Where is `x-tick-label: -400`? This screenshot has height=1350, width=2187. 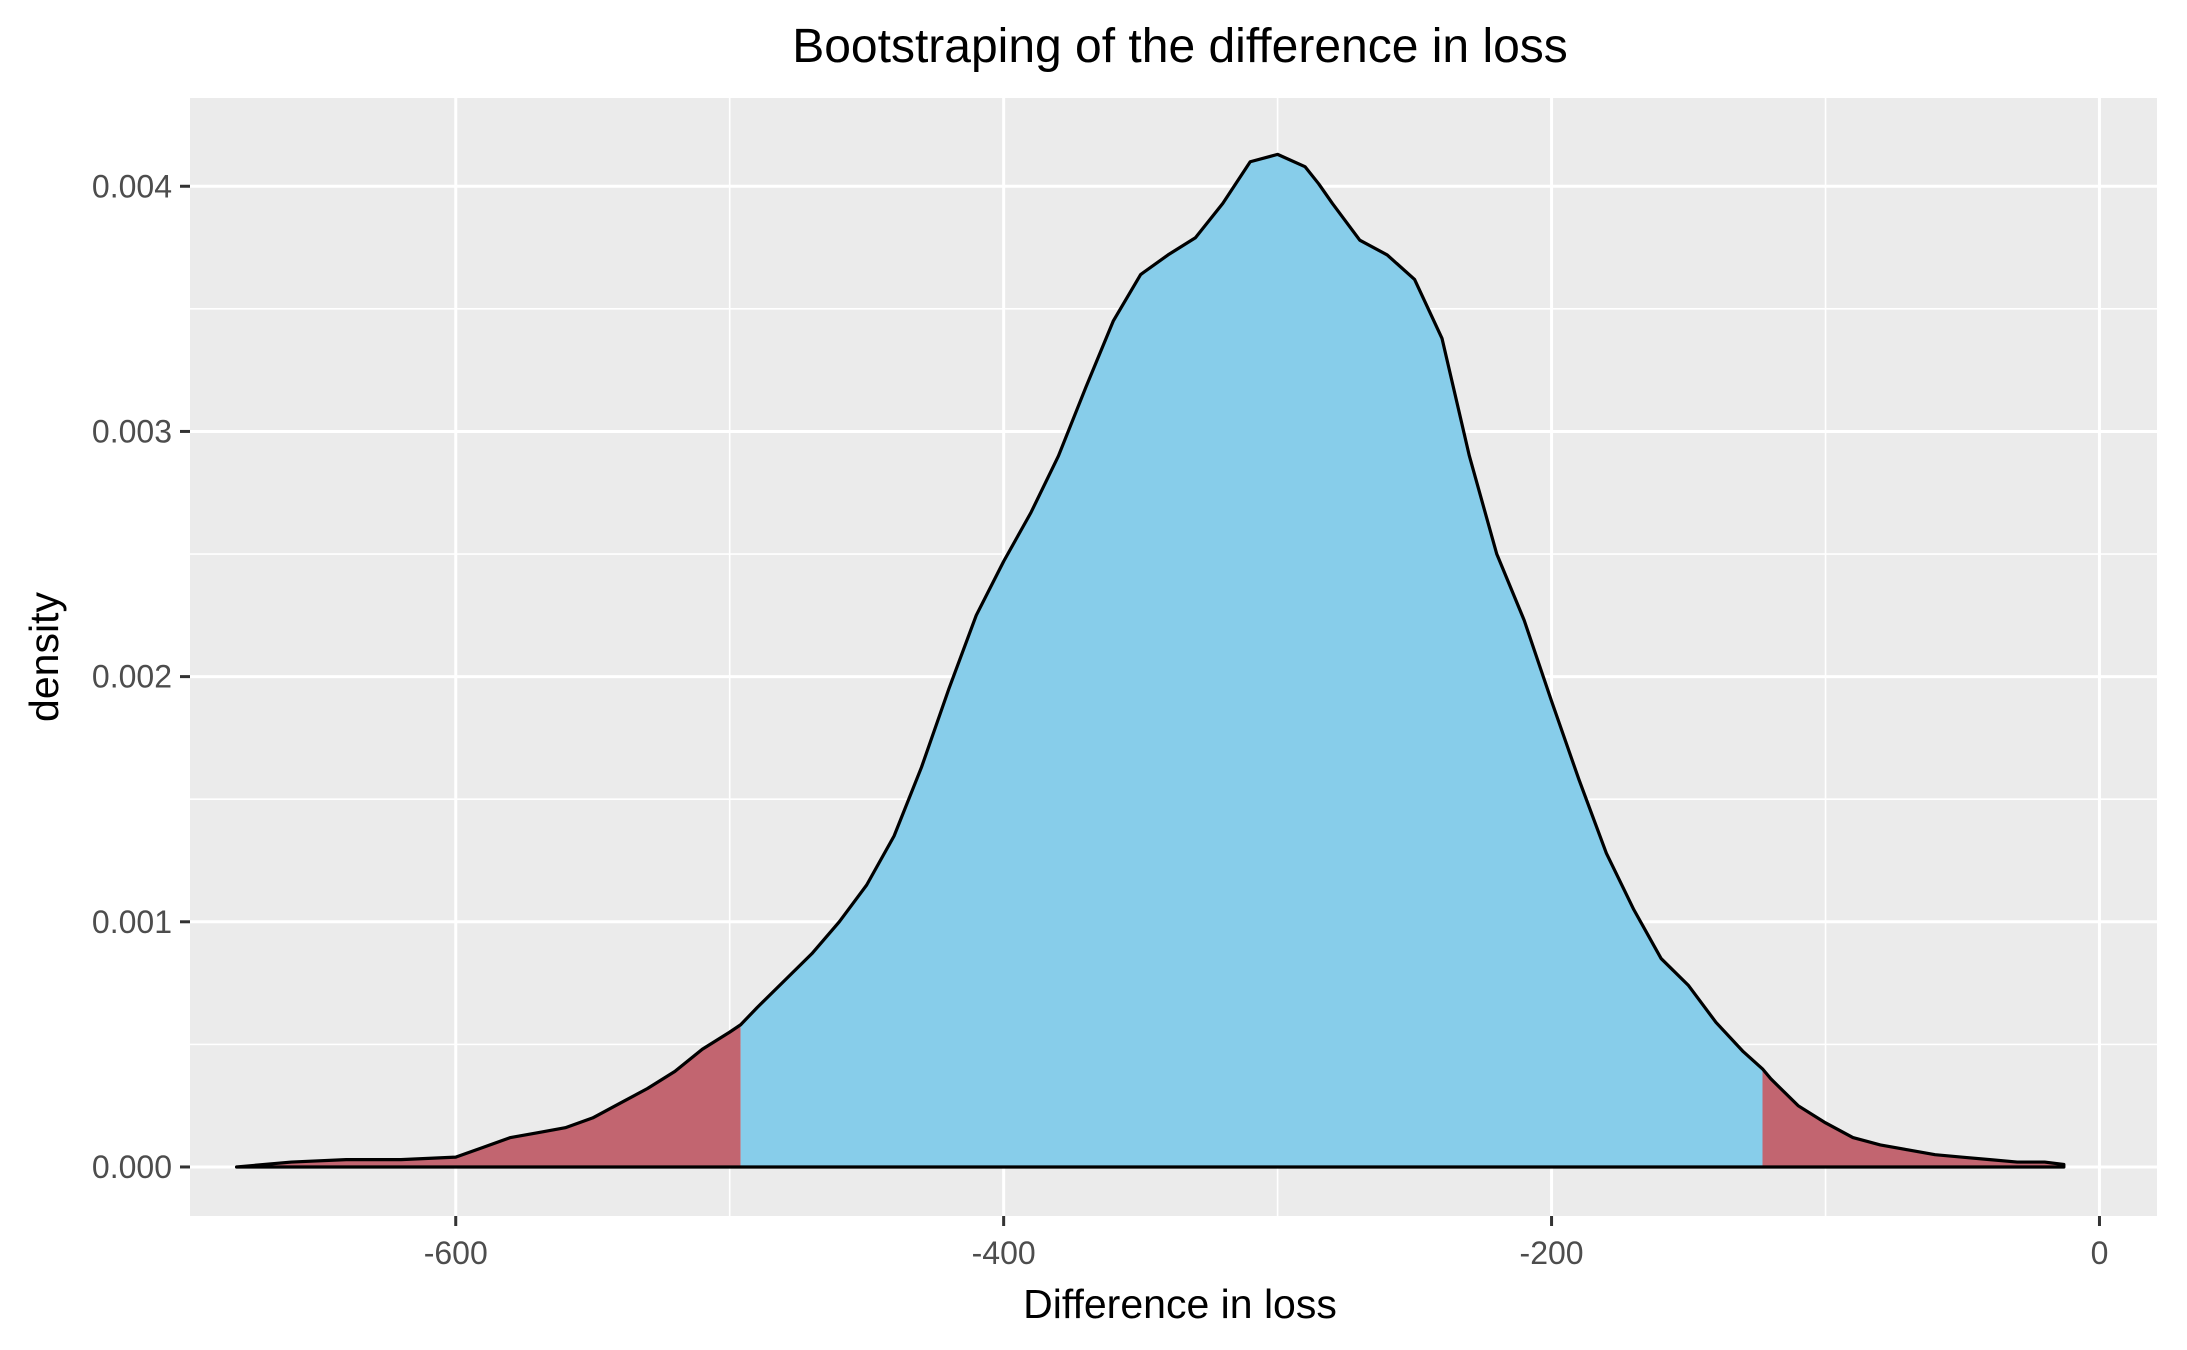 x-tick-label: -400 is located at coordinates (1004, 1253).